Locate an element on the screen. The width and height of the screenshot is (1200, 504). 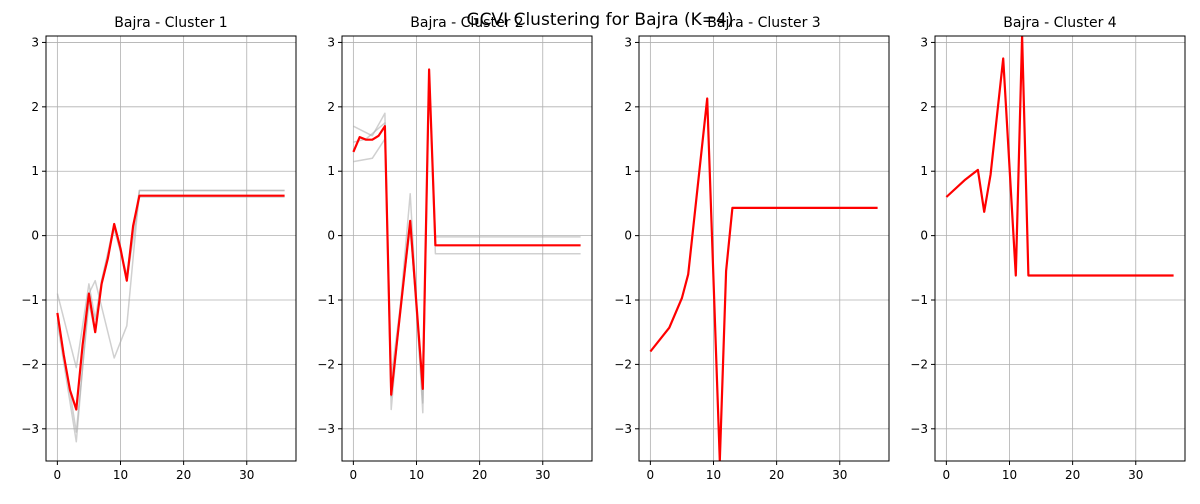
subplot-title: Bajra - Cluster 2 is located at coordinates (466, 23).